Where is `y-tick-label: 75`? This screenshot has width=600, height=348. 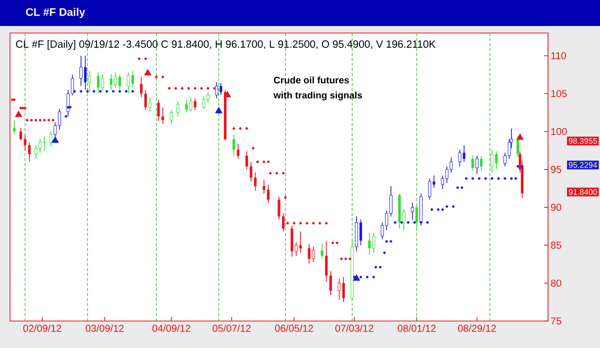 y-tick-label: 75 is located at coordinates (556, 321).